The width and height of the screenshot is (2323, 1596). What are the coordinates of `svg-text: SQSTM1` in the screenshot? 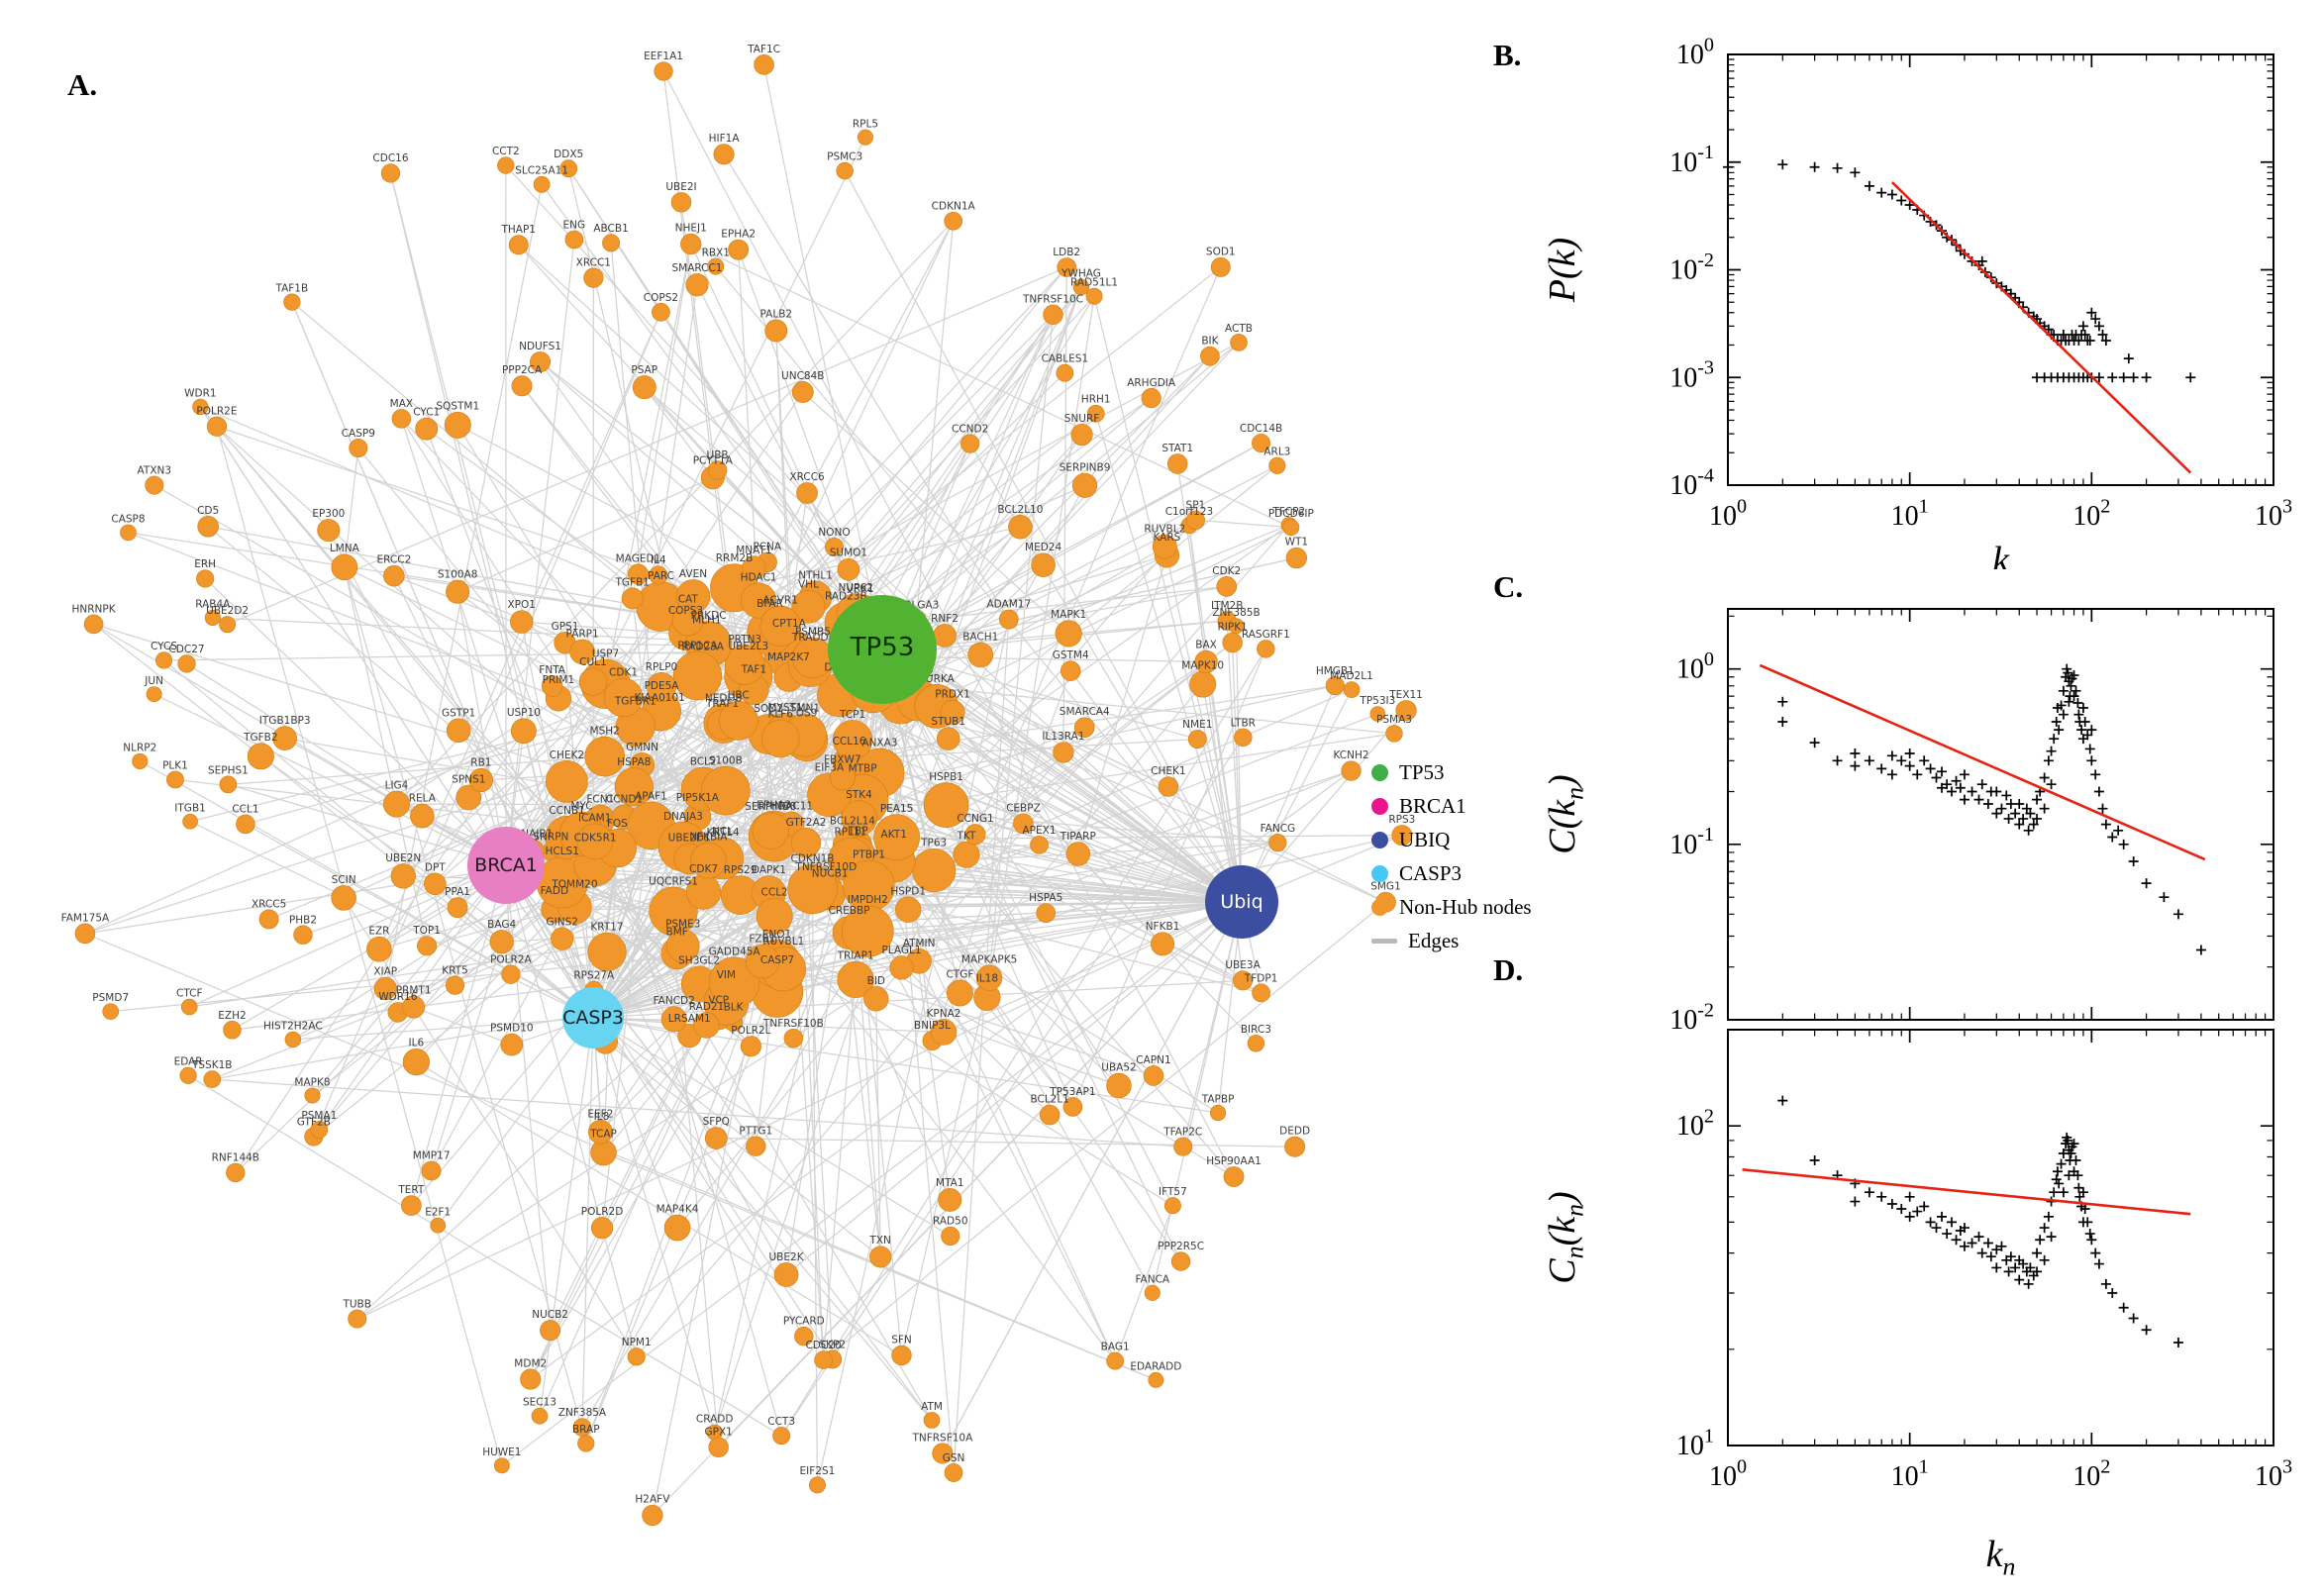 It's located at (457, 407).